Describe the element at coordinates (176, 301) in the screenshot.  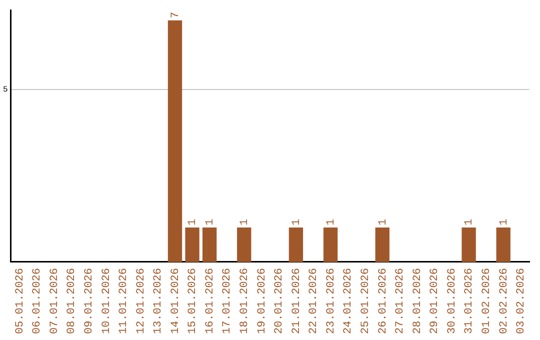
I see `x-tick-label: 14.01.2026` at that location.